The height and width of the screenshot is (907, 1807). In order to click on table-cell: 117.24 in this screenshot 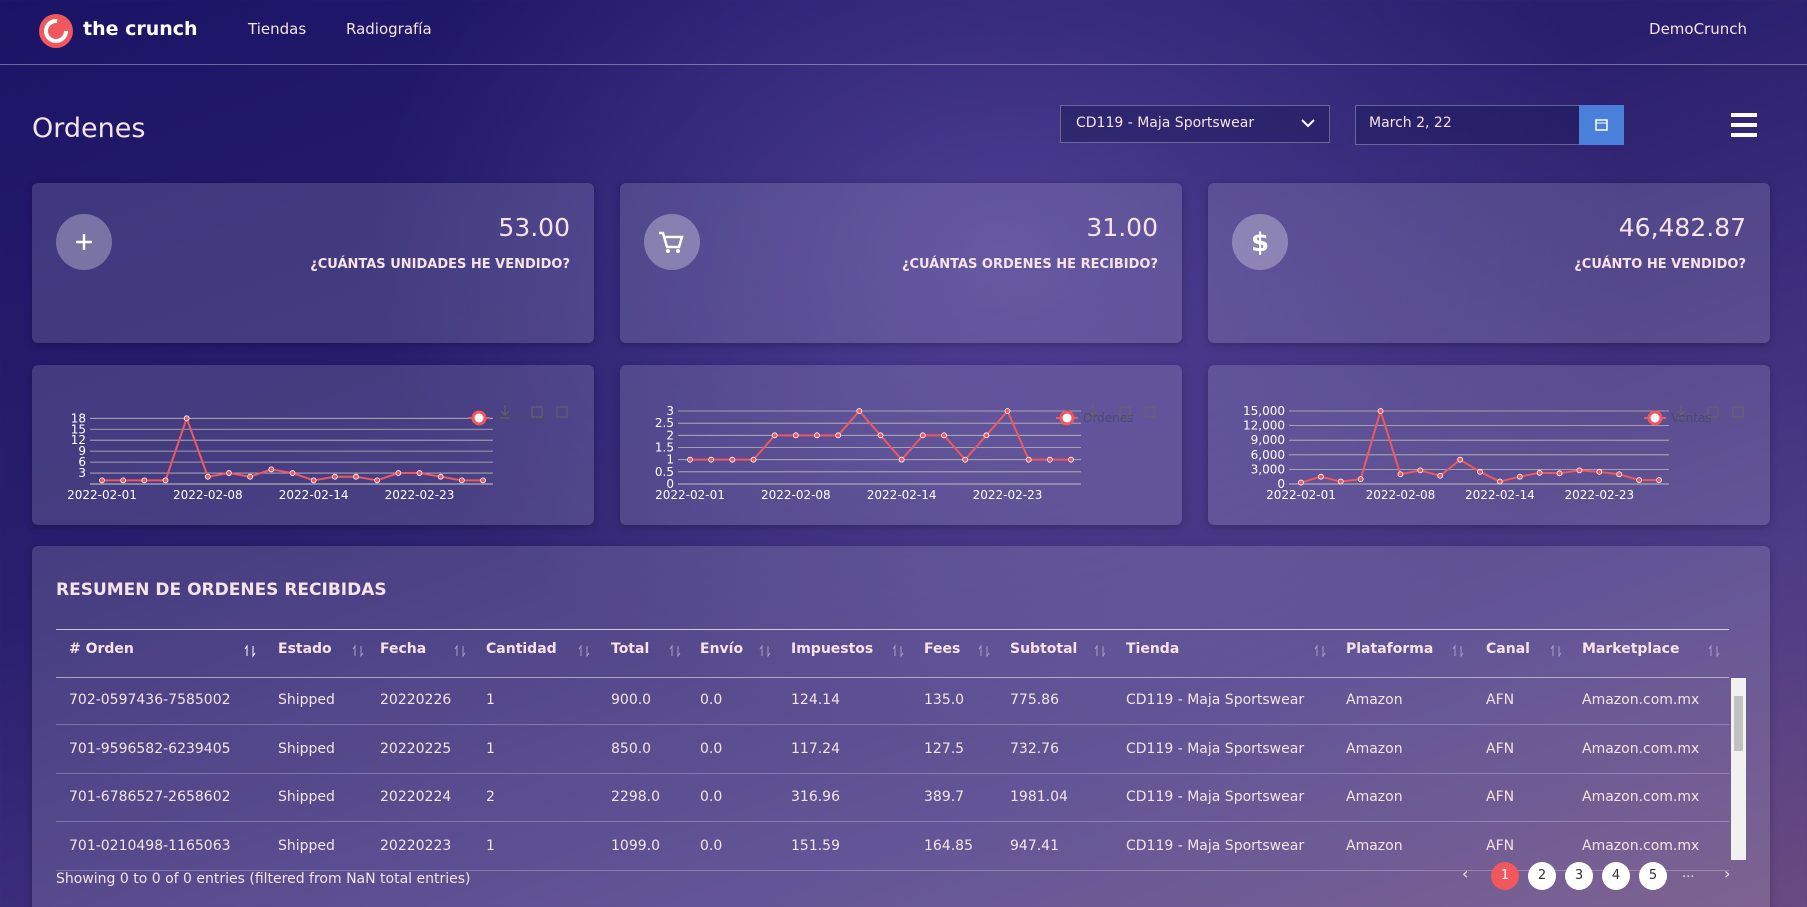, I will do `click(815, 748)`.